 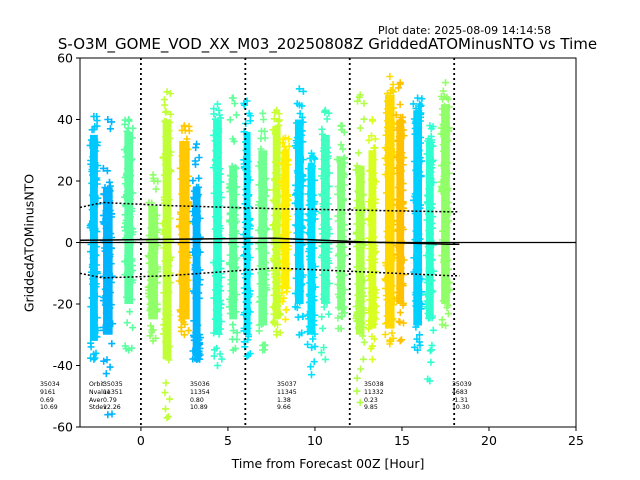 I want to click on upper-std-line, so click(x=270, y=207).